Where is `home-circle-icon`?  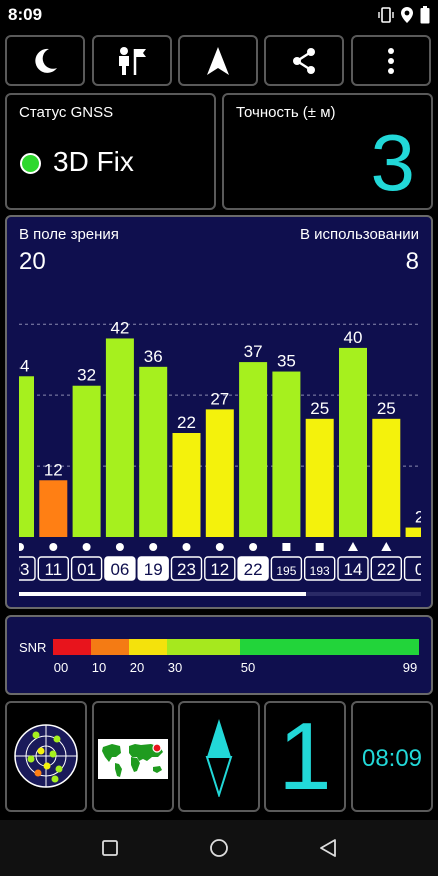
home-circle-icon is located at coordinates (219, 848).